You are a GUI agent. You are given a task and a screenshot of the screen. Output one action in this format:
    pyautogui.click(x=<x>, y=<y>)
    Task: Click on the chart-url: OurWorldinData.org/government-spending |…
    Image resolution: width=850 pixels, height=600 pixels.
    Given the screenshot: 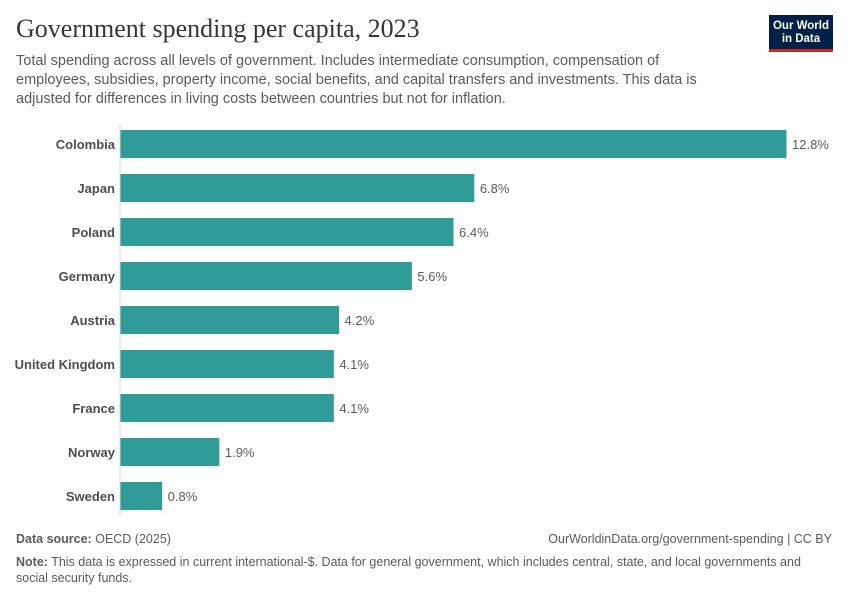 What is the action you would take?
    pyautogui.click(x=690, y=539)
    